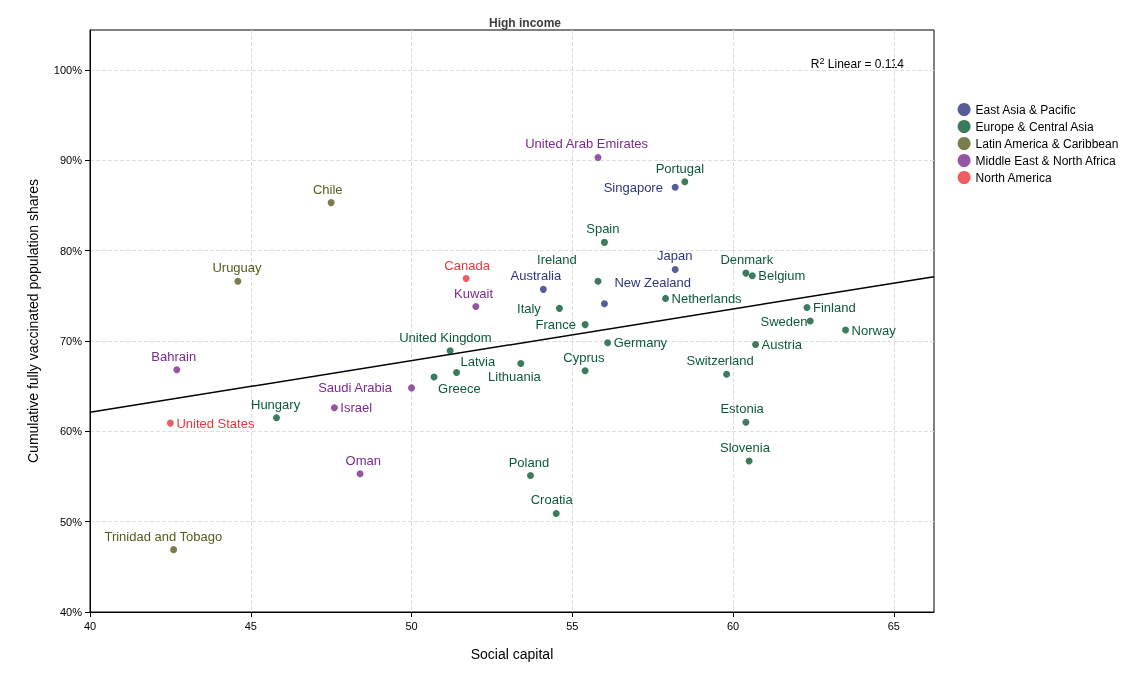  What do you see at coordinates (90, 625) in the screenshot?
I see `x-tick-label: 40` at bounding box center [90, 625].